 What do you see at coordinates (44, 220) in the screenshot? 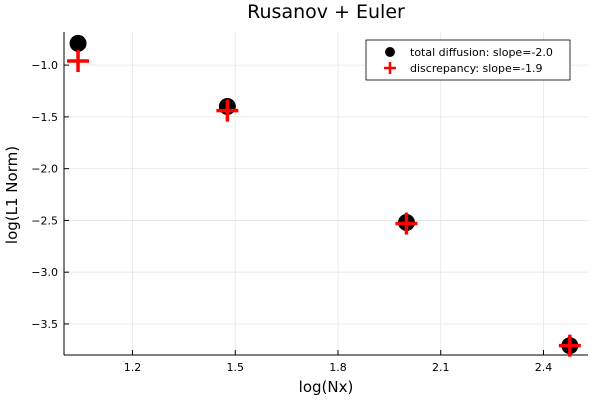
I see `y-tick-label: −2.5` at bounding box center [44, 220].